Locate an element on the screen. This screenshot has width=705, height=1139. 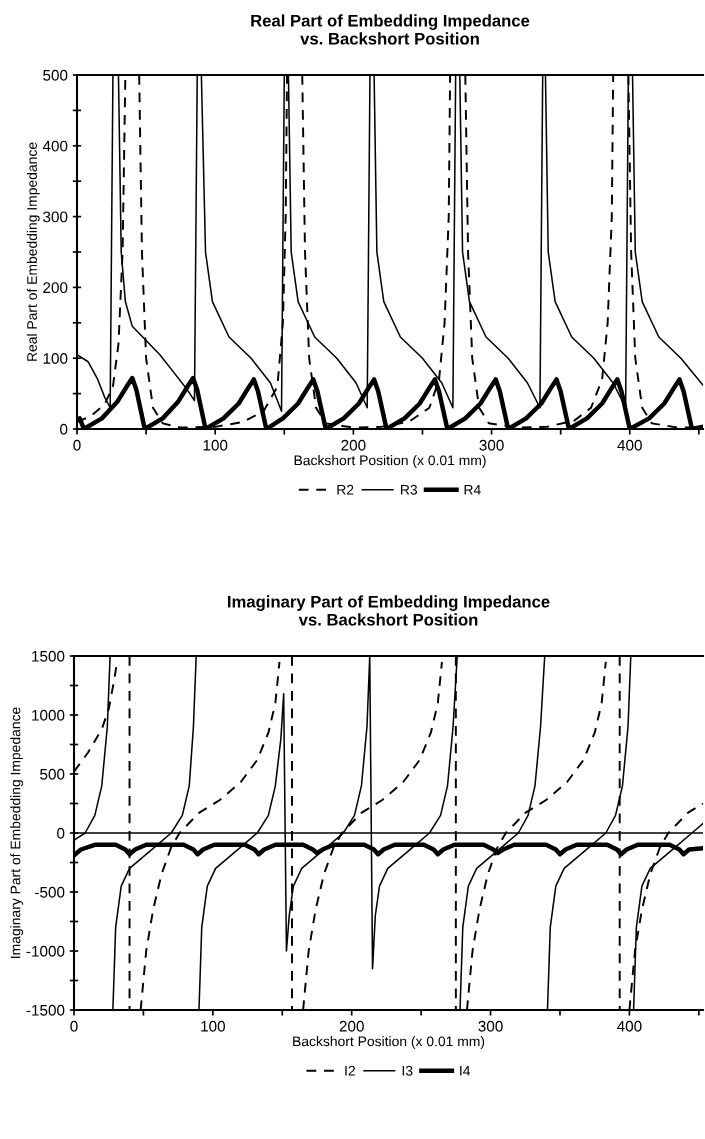
chart-title: Real Part of Embedding Impedance vs. Backshort Position is located at coordinates (390, 29).